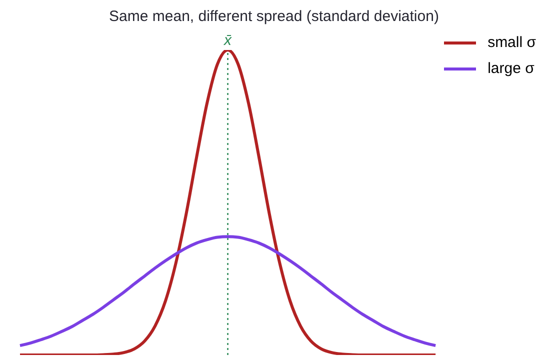 The image size is (548, 363). Describe the element at coordinates (227, 40) in the screenshot. I see `text: x̄` at that location.